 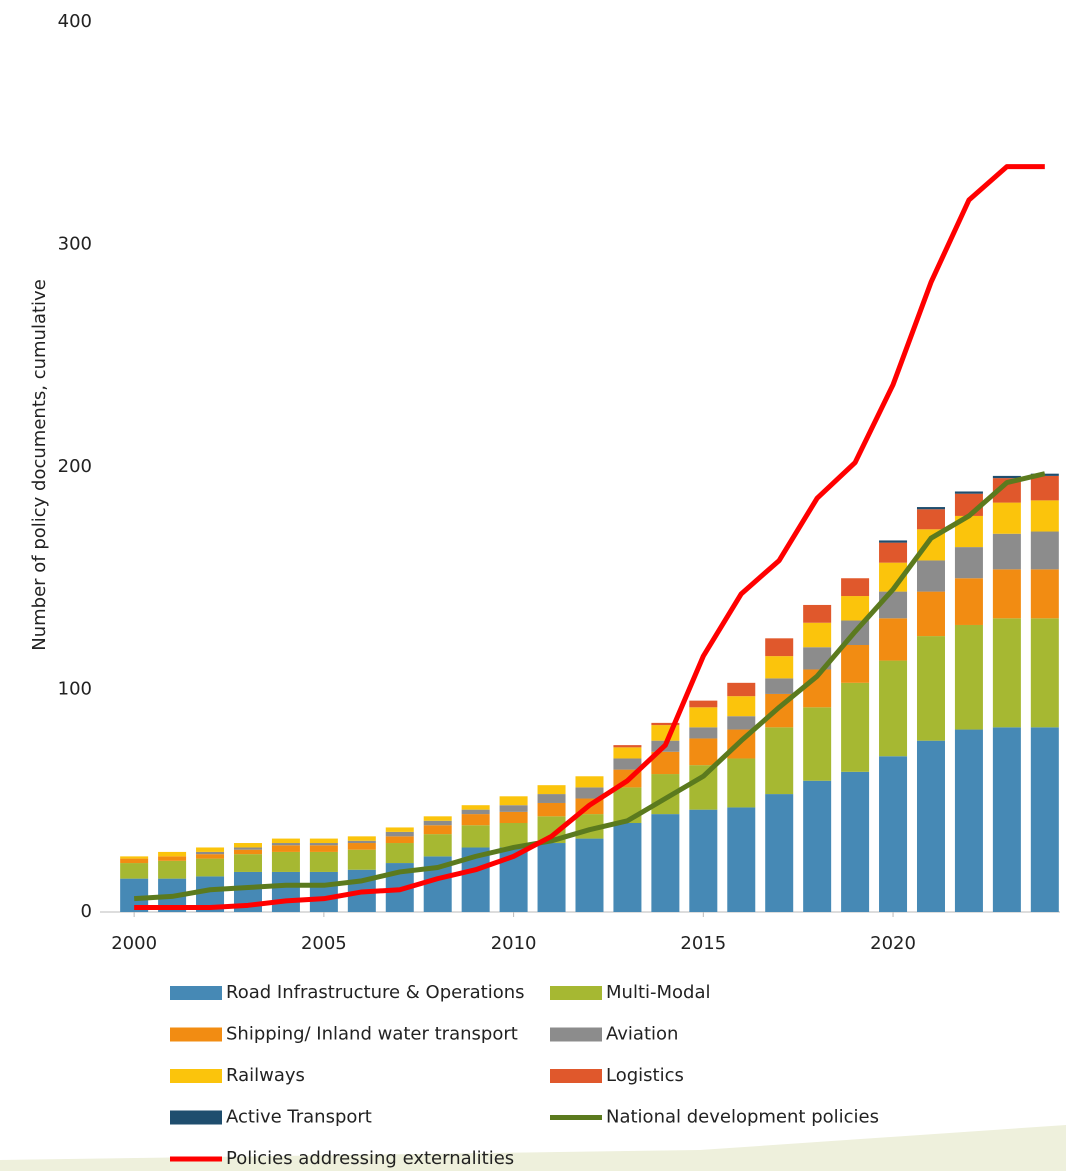 What do you see at coordinates (75, 466) in the screenshot?
I see `y-tick-label: 200` at bounding box center [75, 466].